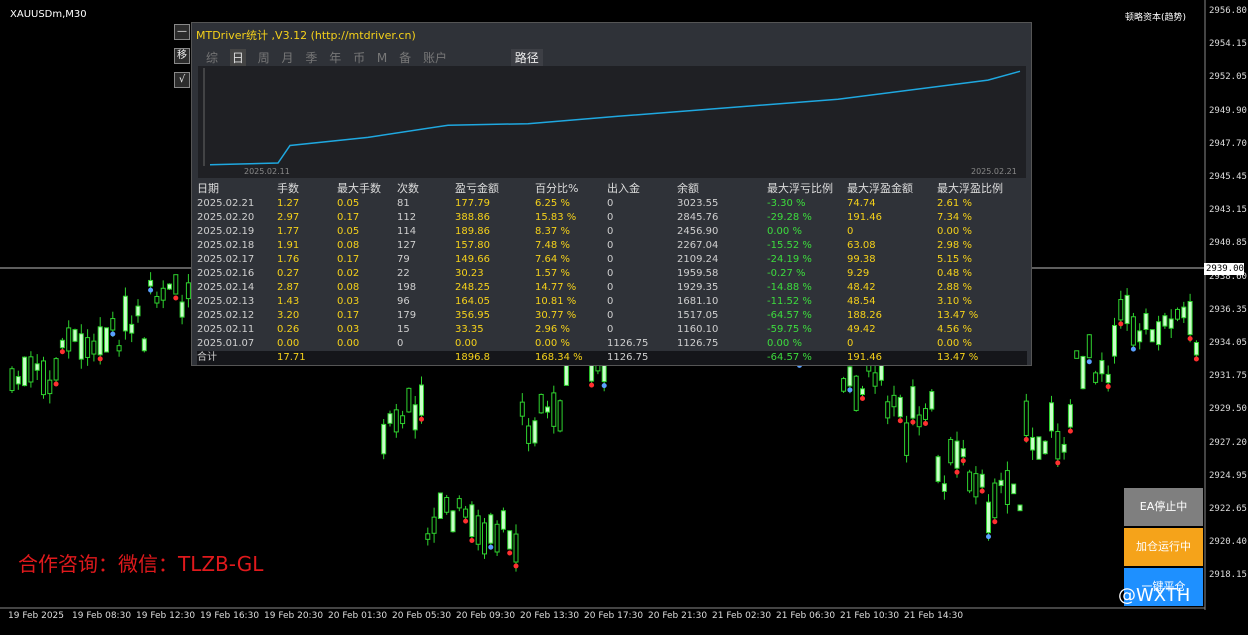  I want to click on table-cell: 164.05, so click(472, 301).